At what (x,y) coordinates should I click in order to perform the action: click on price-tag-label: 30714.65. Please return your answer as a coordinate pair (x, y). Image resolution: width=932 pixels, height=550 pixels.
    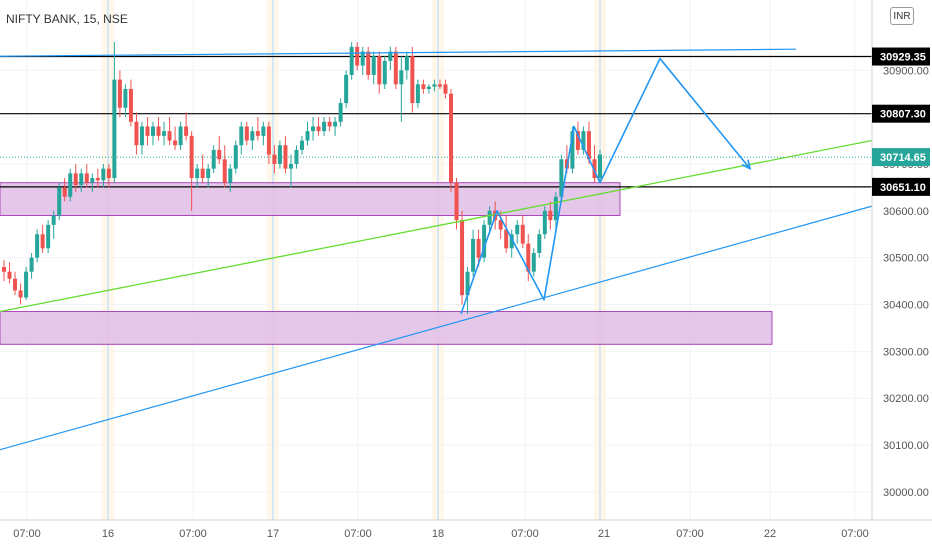
    Looking at the image, I should click on (903, 158).